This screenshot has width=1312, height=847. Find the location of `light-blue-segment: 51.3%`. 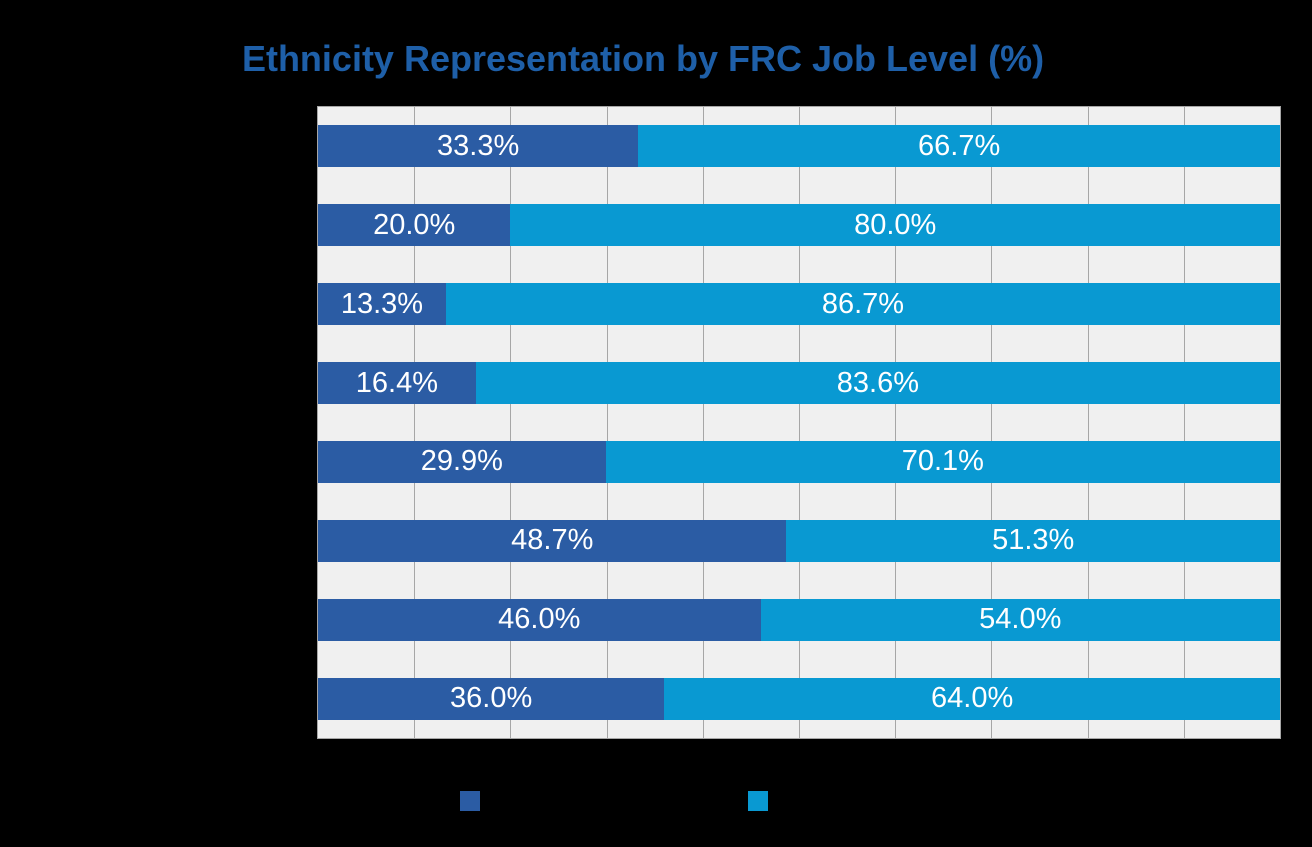

light-blue-segment: 51.3% is located at coordinates (1033, 540).